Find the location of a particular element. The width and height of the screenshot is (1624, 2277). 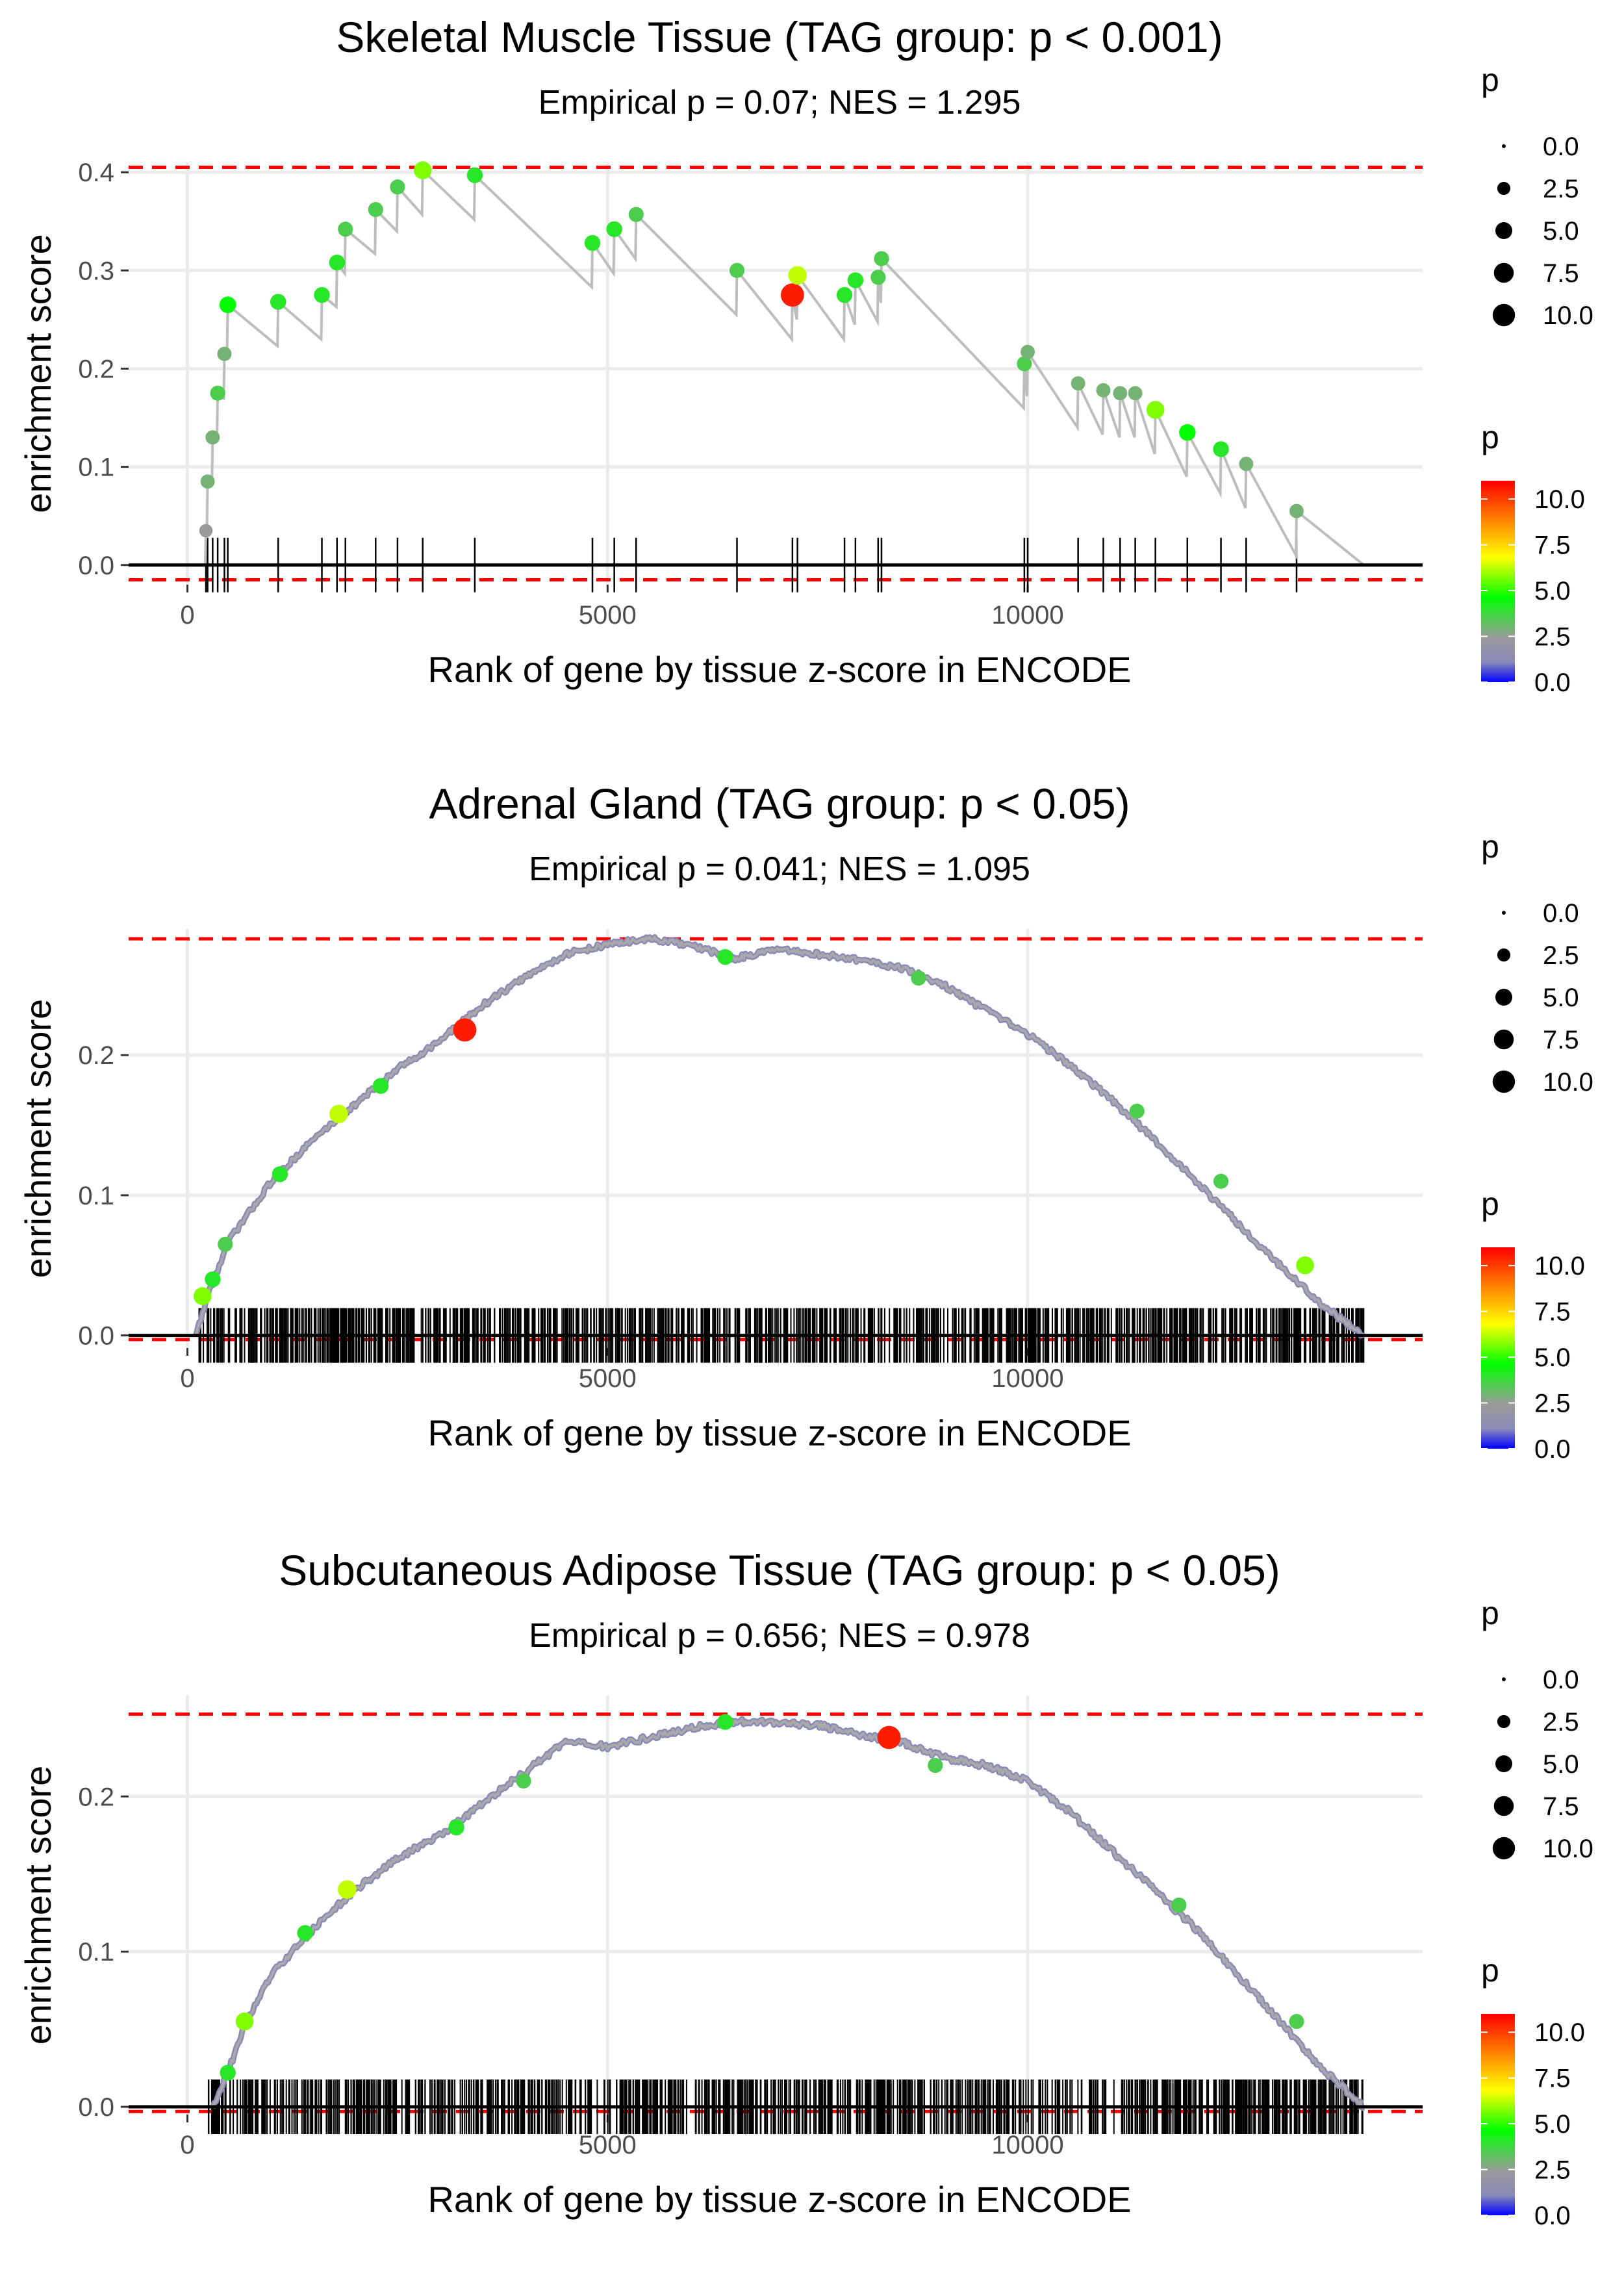

x-tick-label: 5000 is located at coordinates (608, 616).